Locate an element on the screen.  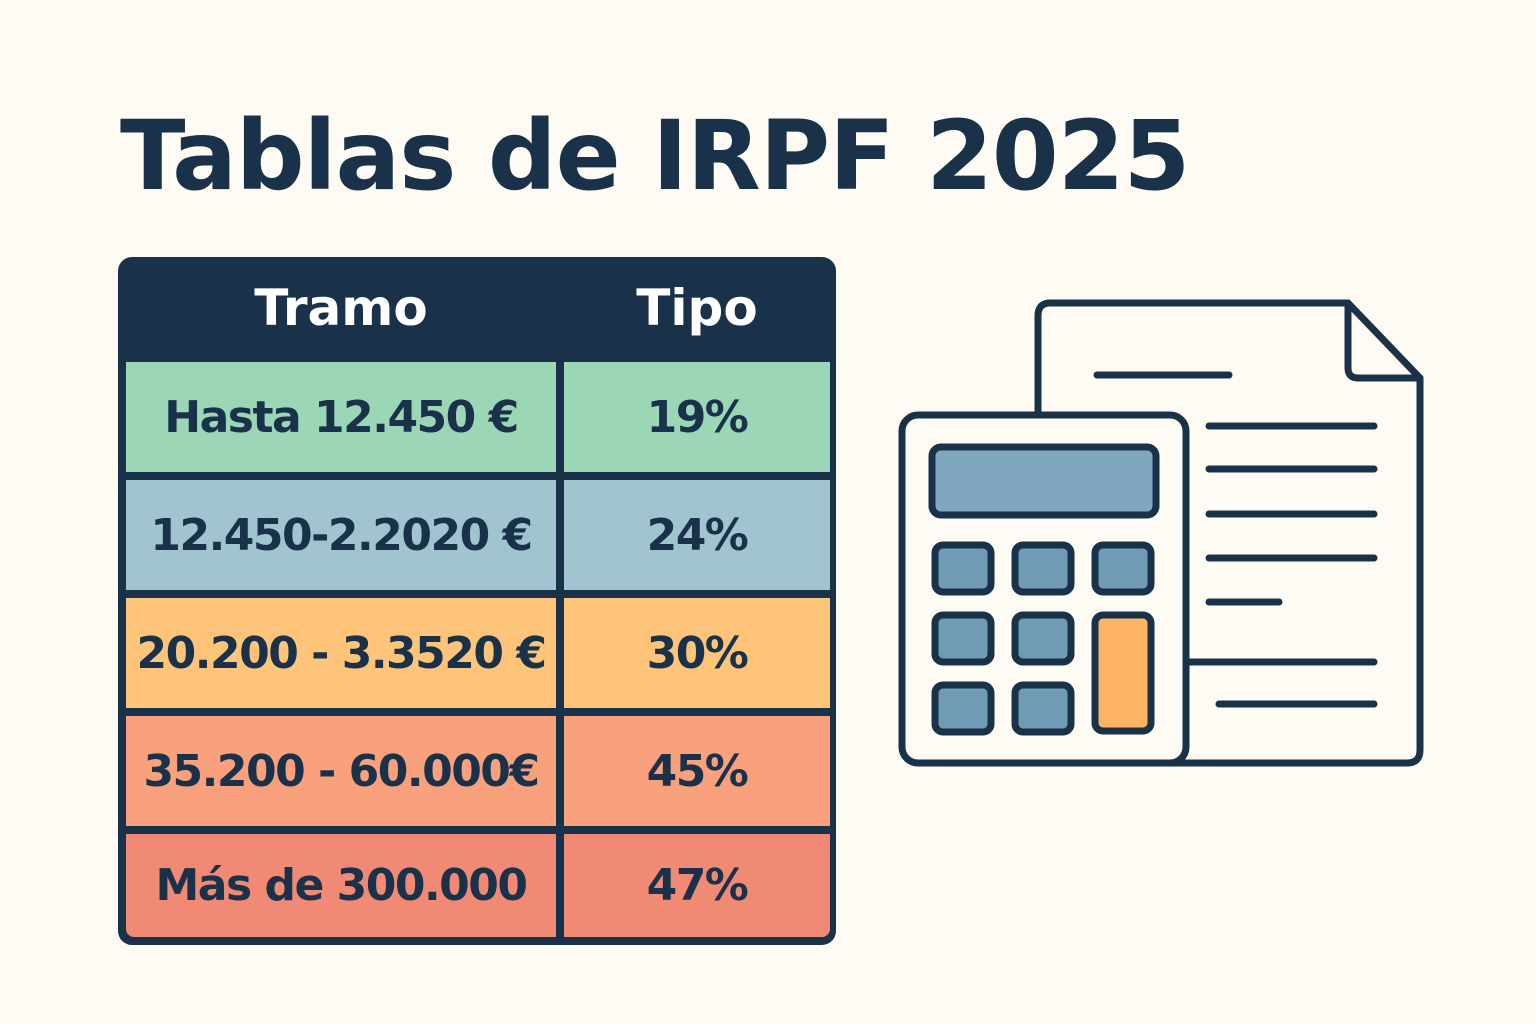
page-title: Tablas de IRPF 2025 is located at coordinates (655, 156).